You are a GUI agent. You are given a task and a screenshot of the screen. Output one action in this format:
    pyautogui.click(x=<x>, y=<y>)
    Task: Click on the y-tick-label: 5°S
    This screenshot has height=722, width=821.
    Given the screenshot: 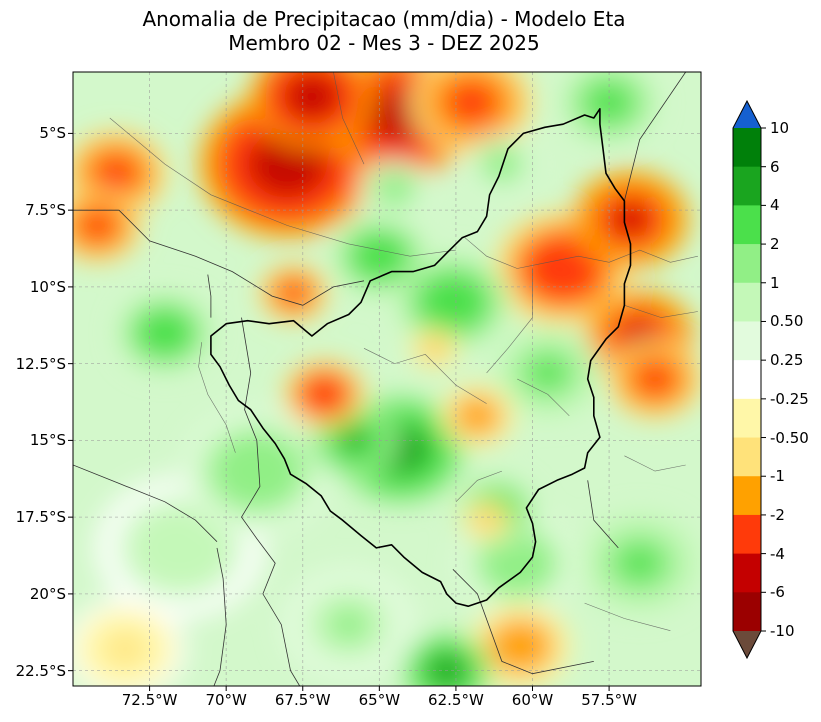 What is the action you would take?
    pyautogui.click(x=52, y=133)
    